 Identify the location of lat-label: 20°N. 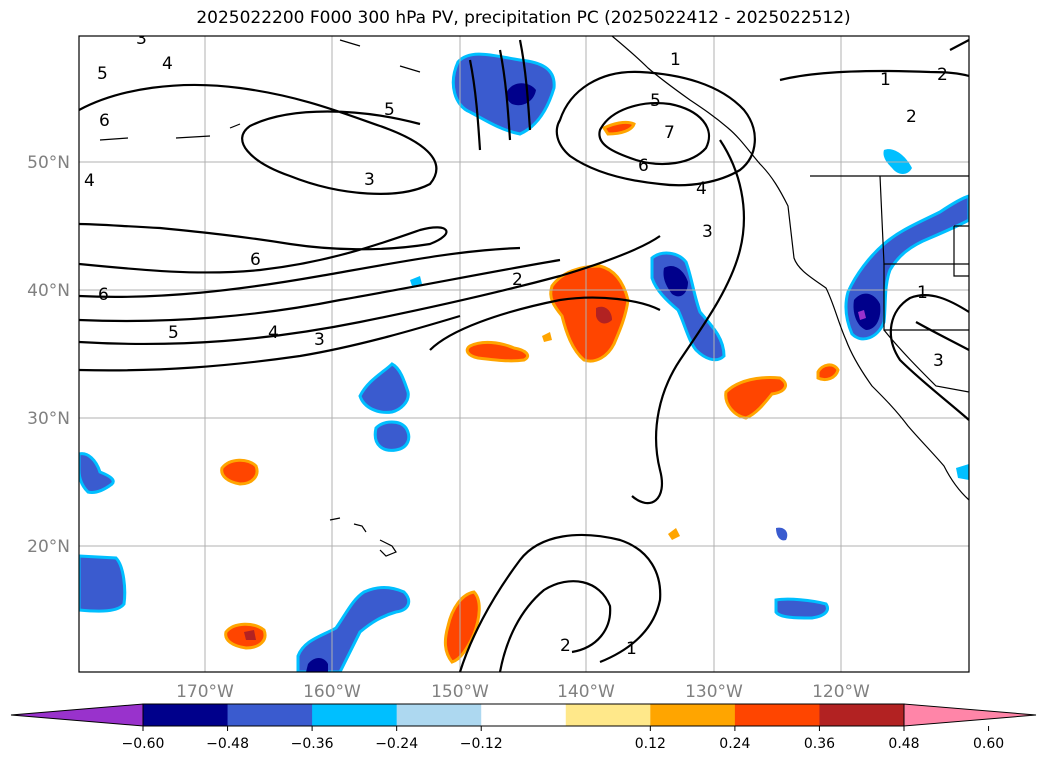
(48, 547).